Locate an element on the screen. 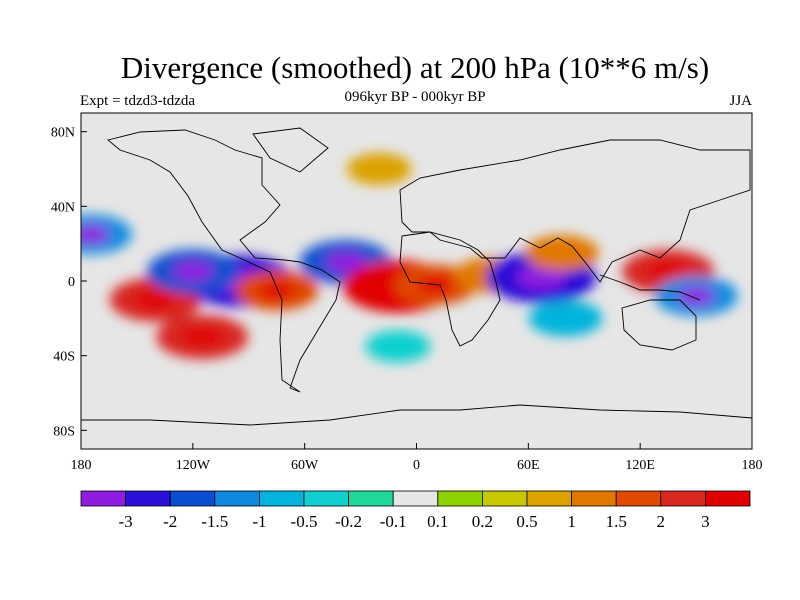  experiment-label: Expt = tdzd3-tdzda is located at coordinates (138, 101).